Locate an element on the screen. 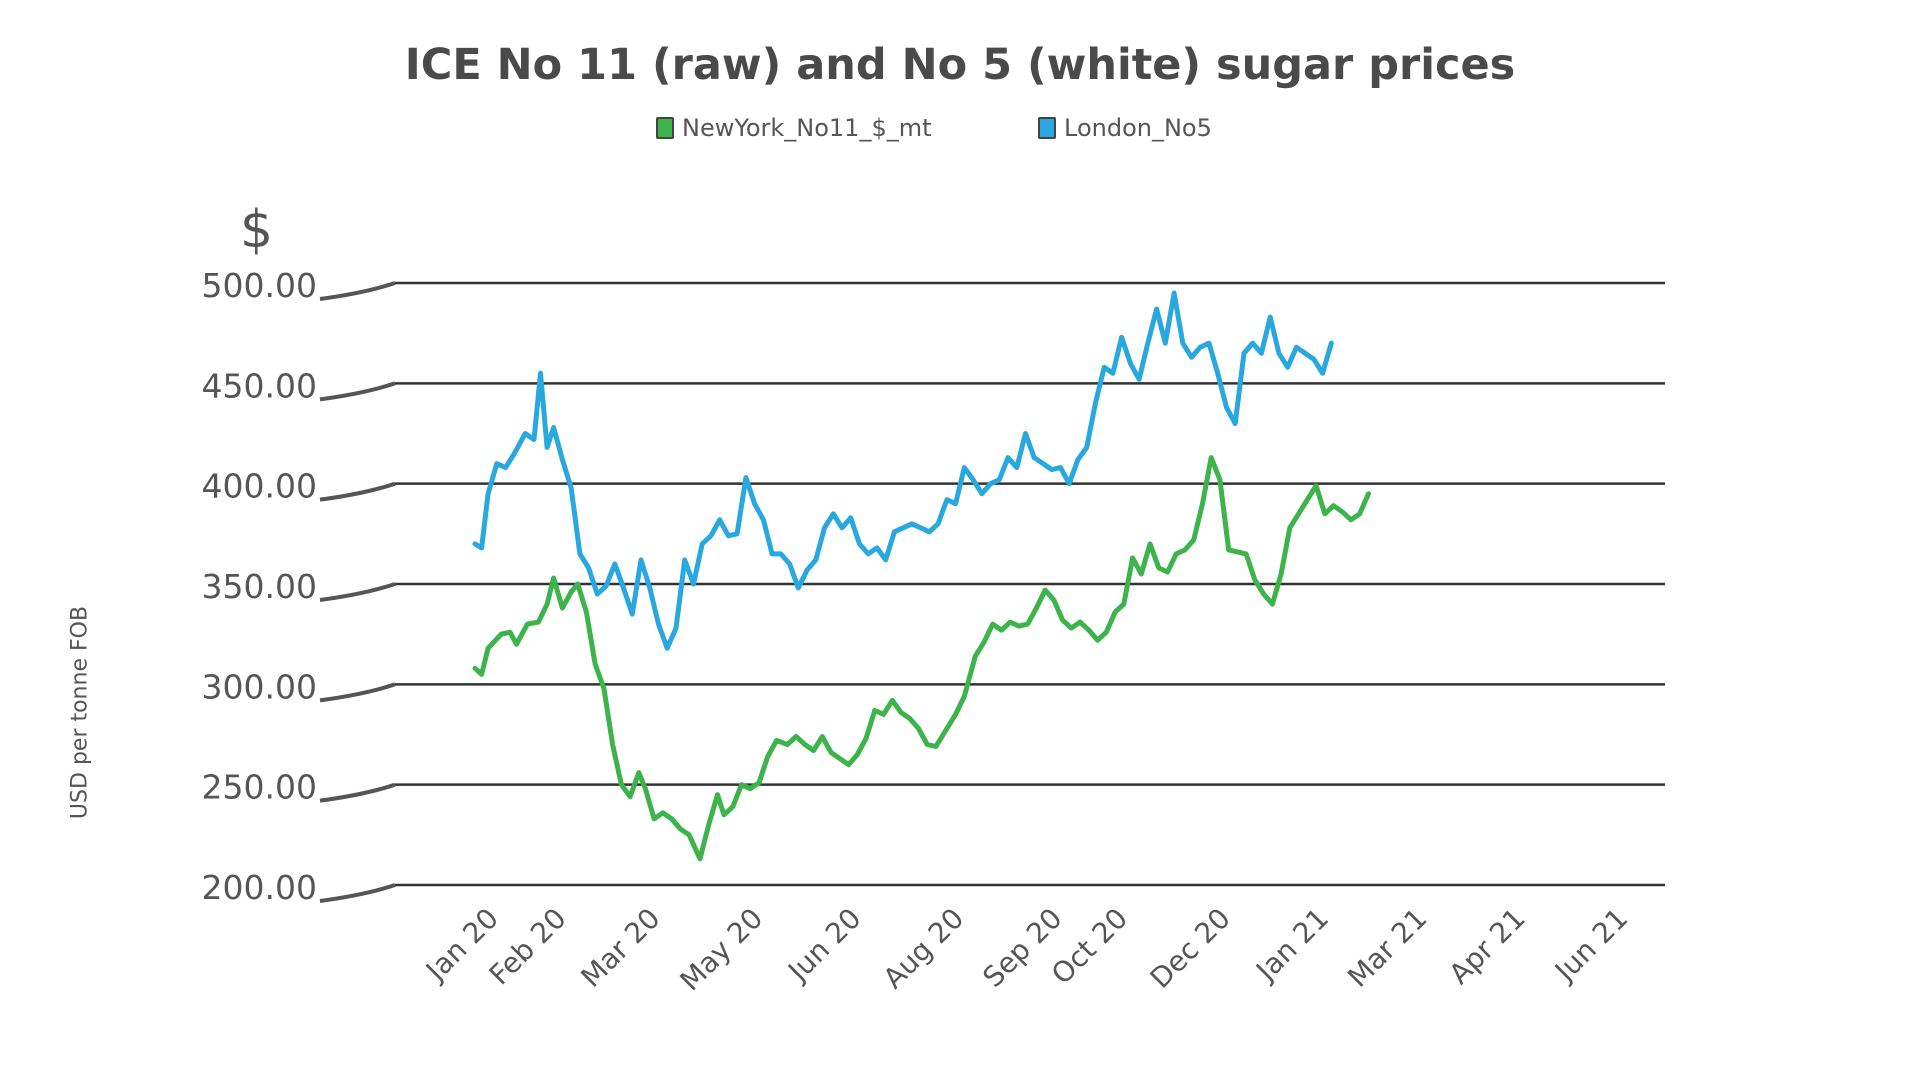 The image size is (1920, 1080). x-tick-label: Jun 21 is located at coordinates (1590, 945).